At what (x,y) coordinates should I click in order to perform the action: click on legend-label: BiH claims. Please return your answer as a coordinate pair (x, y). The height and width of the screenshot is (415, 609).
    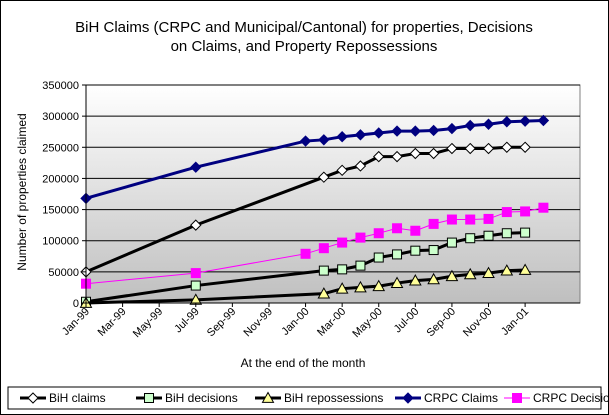
    Looking at the image, I should click on (77, 398).